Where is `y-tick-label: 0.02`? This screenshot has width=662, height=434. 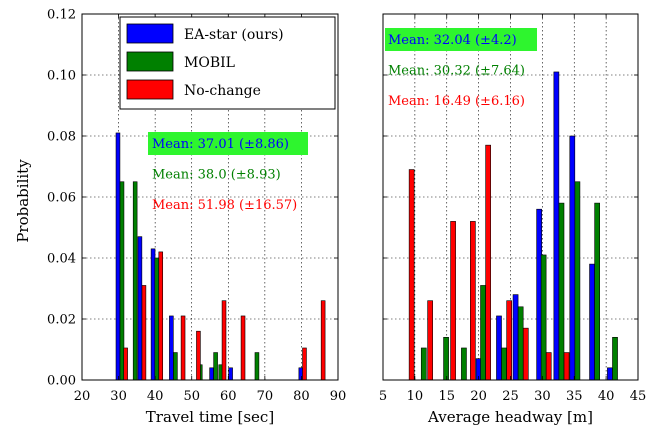
y-tick-label: 0.02 is located at coordinates (61, 320).